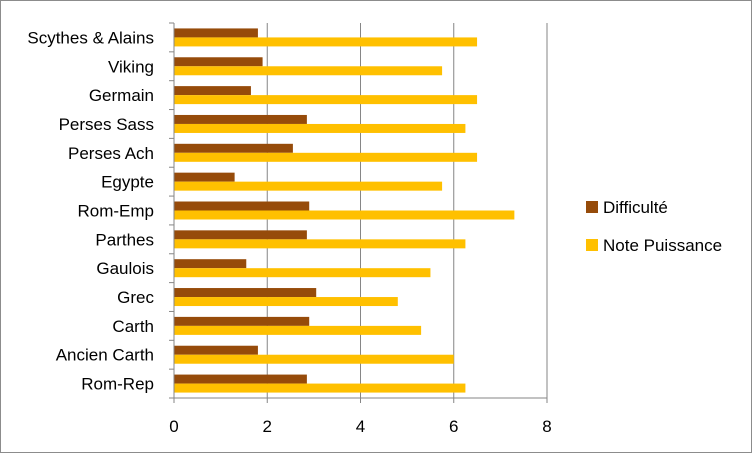 The image size is (752, 453). What do you see at coordinates (654, 226) in the screenshot?
I see `legend: Difficulté Note Puissance` at bounding box center [654, 226].